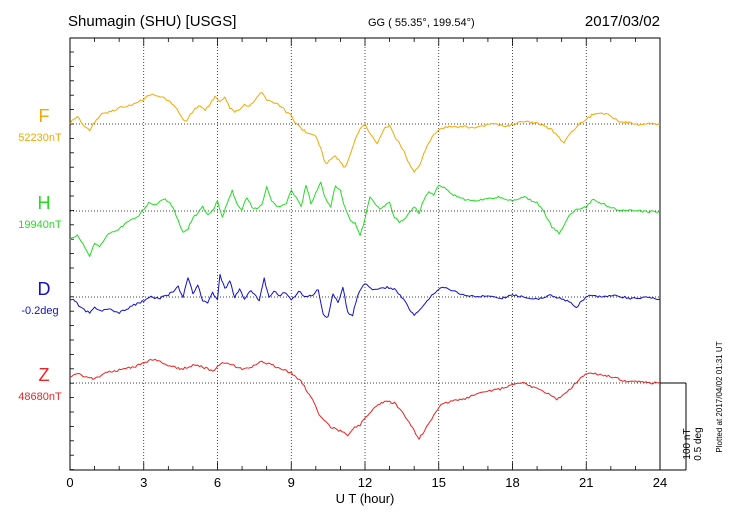 The image size is (730, 520). What do you see at coordinates (217, 482) in the screenshot?
I see `x-tick-label: 6` at bounding box center [217, 482].